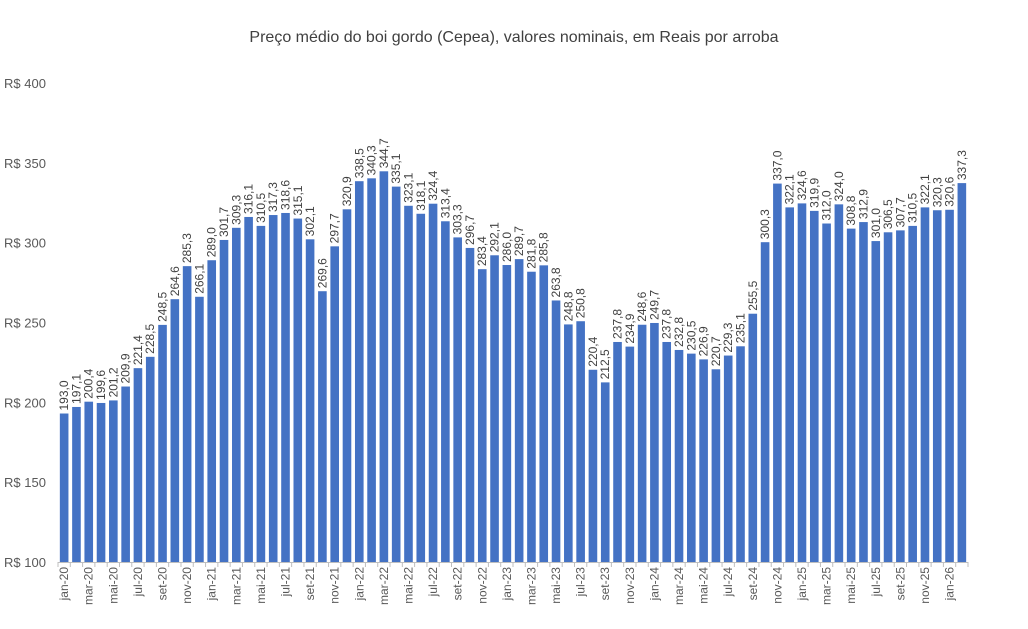  I want to click on data-label: 308,8, so click(851, 210).